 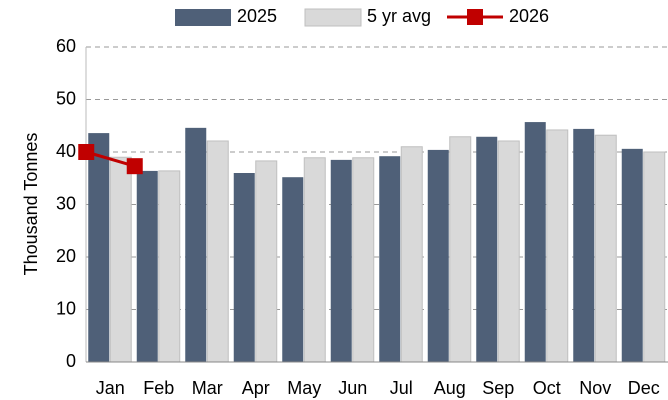 What do you see at coordinates (644, 388) in the screenshot?
I see `x-tick-label: Dec` at bounding box center [644, 388].